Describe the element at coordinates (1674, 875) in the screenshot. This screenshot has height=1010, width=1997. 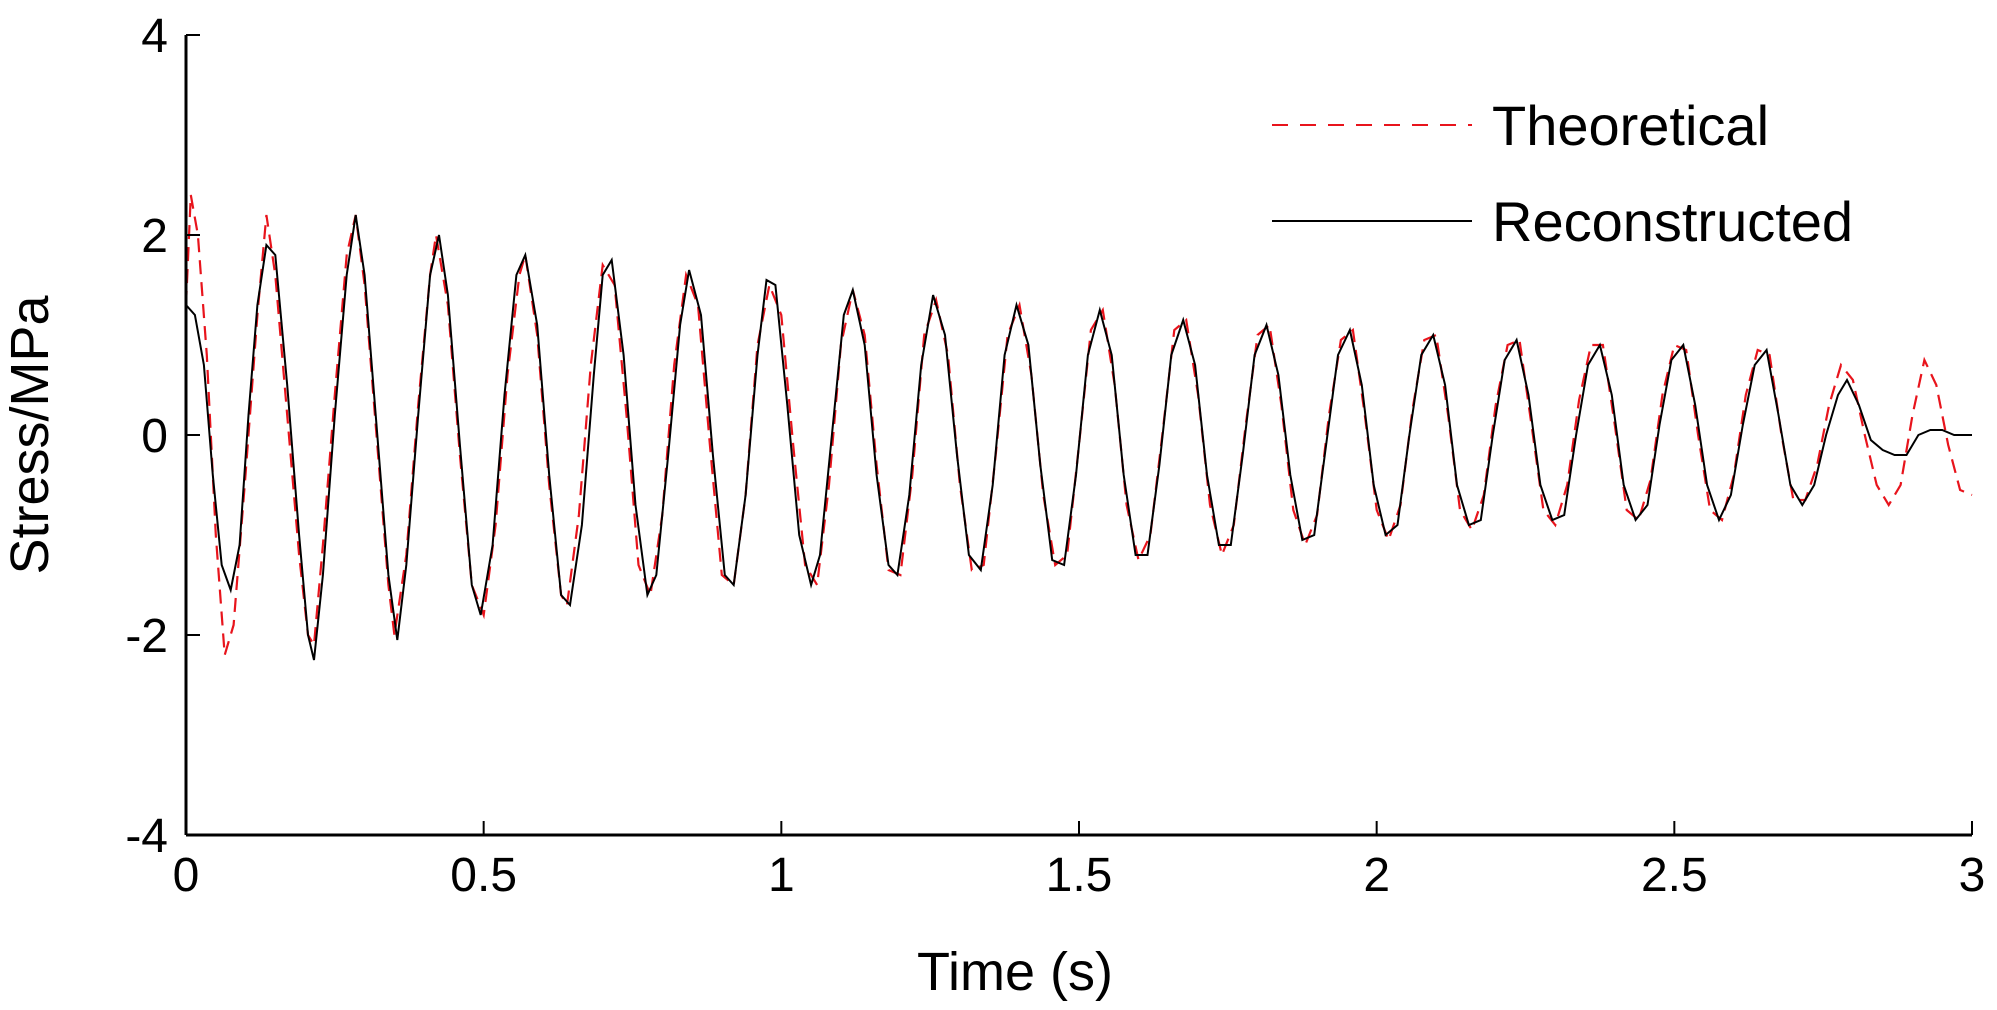
I see `x-tick-label: 2.5` at that location.